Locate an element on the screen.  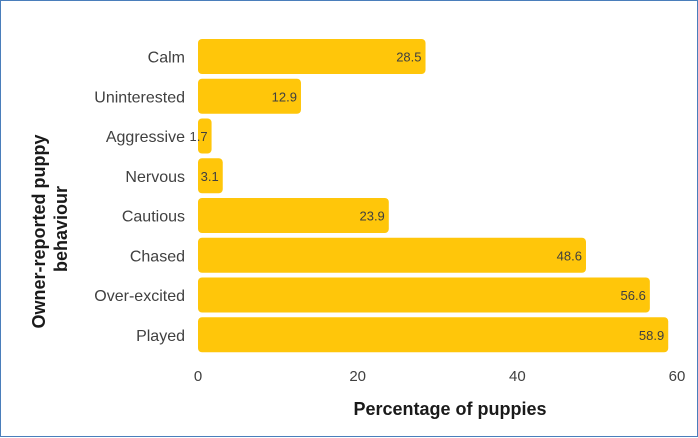
bar-played is located at coordinates (433, 335).